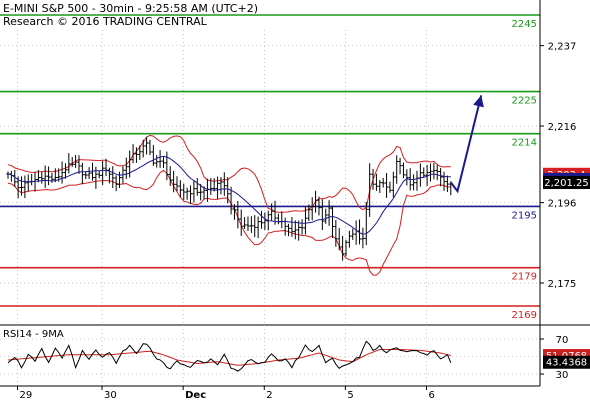 Image resolution: width=590 pixels, height=400 pixels. What do you see at coordinates (524, 215) in the screenshot?
I see `level-label-2195: 2195` at bounding box center [524, 215].